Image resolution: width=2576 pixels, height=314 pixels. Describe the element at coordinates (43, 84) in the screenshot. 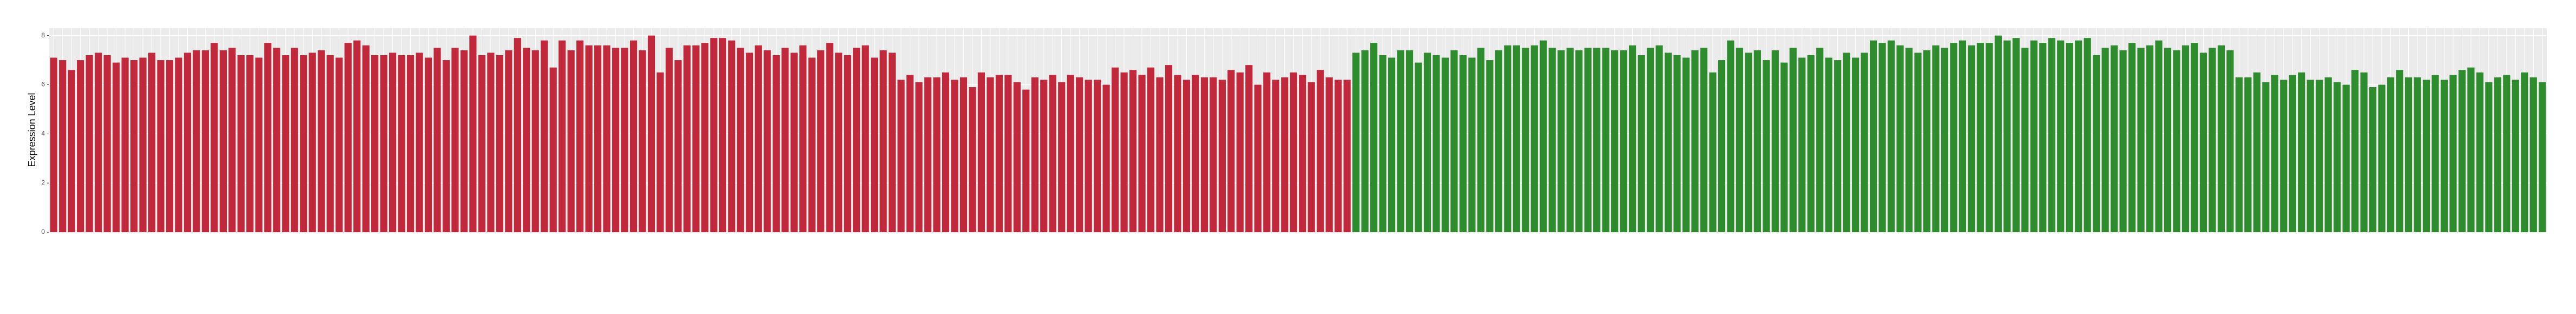

I see `y-tick-label: 6` at that location.